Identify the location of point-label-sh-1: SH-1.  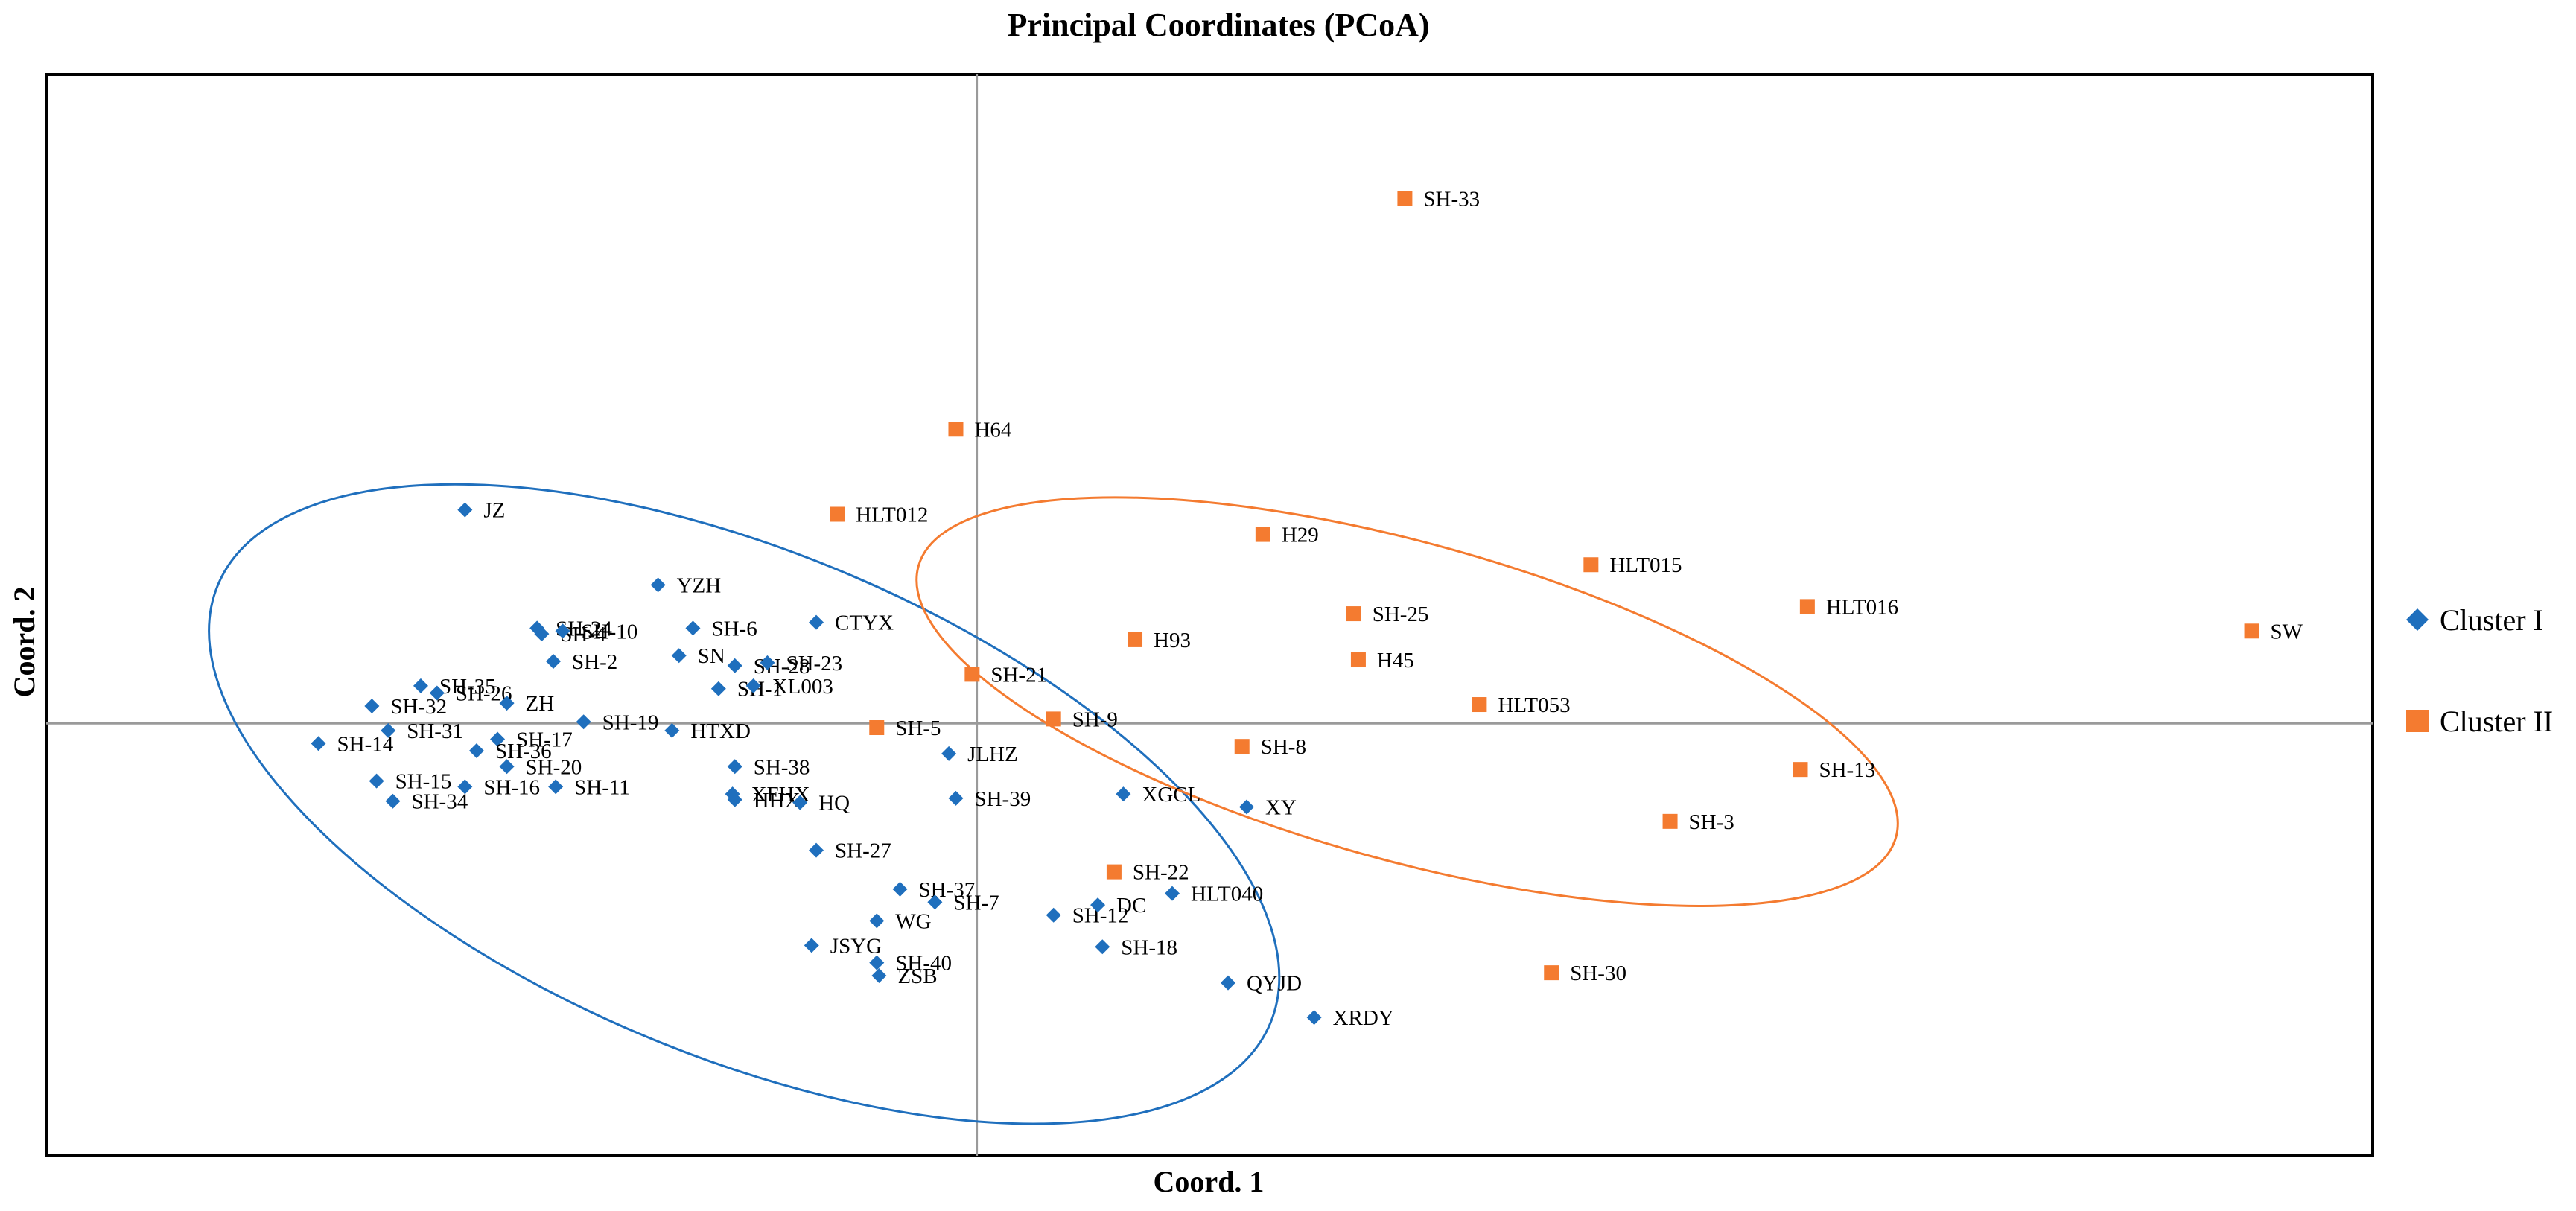
(760, 690).